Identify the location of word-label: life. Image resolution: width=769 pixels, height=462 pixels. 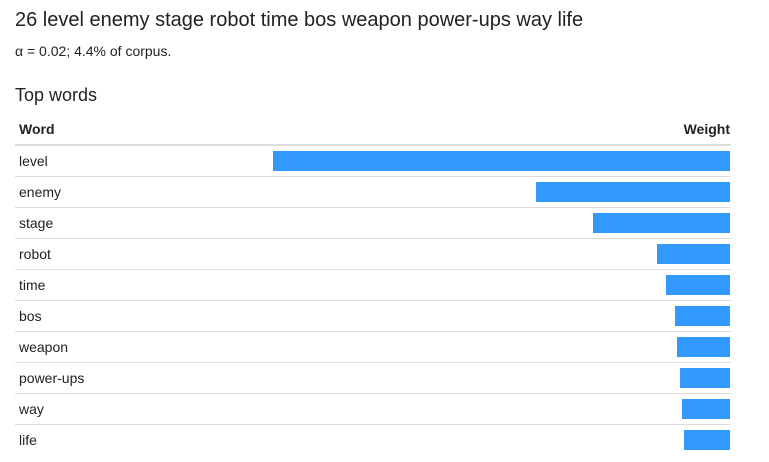
(28, 440).